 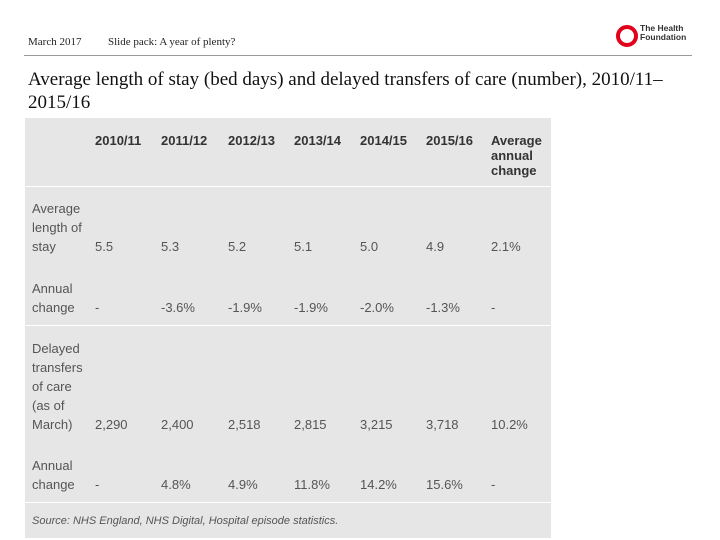 What do you see at coordinates (317, 140) in the screenshot?
I see `column-header: 2013/14` at bounding box center [317, 140].